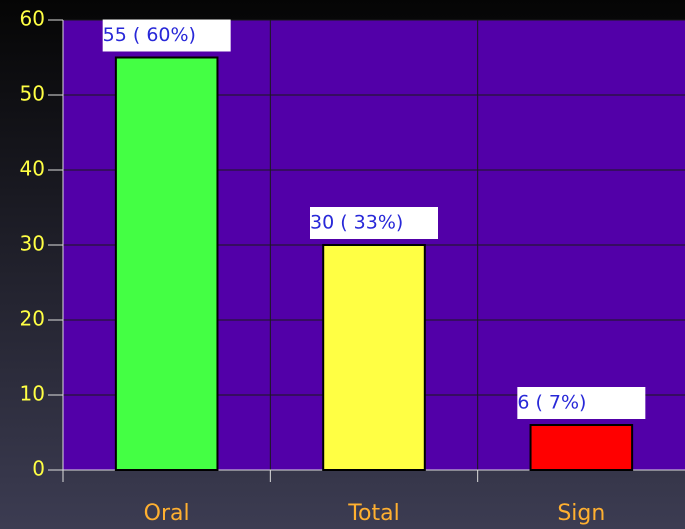 This screenshot has width=685, height=529. I want to click on value-label: 55 ( 60%), so click(149, 35).